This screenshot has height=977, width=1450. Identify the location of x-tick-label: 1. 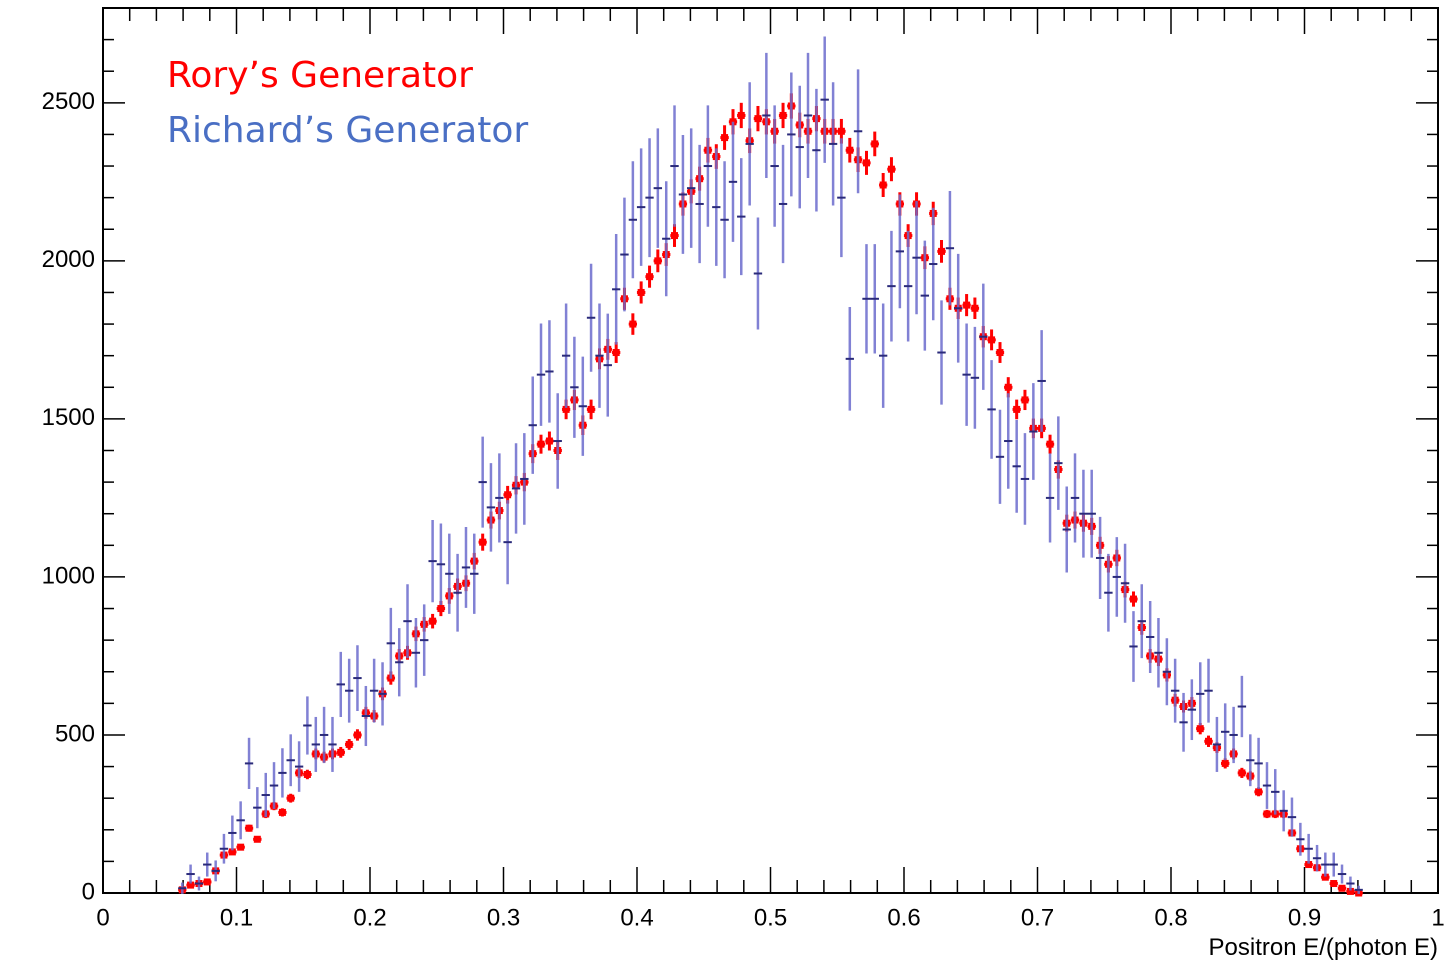
(1437, 917).